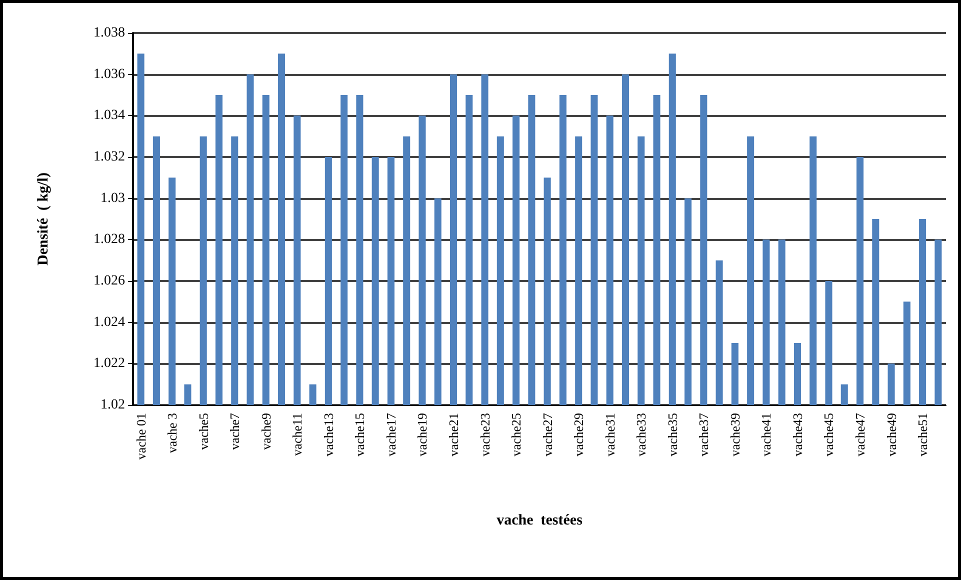  Describe the element at coordinates (328, 434) in the screenshot. I see `x-tick-label: vache13` at that location.